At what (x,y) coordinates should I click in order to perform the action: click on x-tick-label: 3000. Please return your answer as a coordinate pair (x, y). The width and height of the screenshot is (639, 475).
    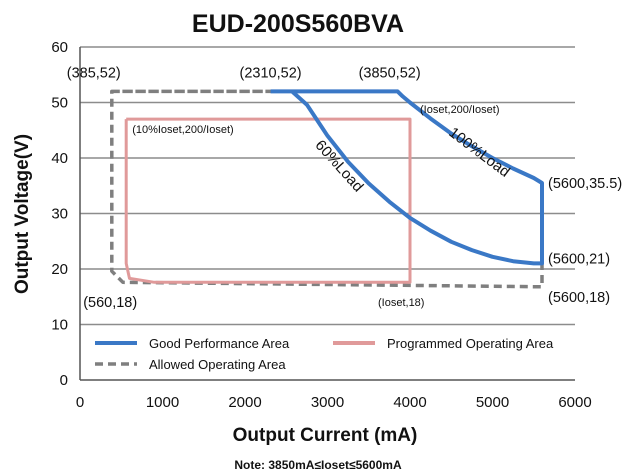
    Looking at the image, I should click on (327, 402).